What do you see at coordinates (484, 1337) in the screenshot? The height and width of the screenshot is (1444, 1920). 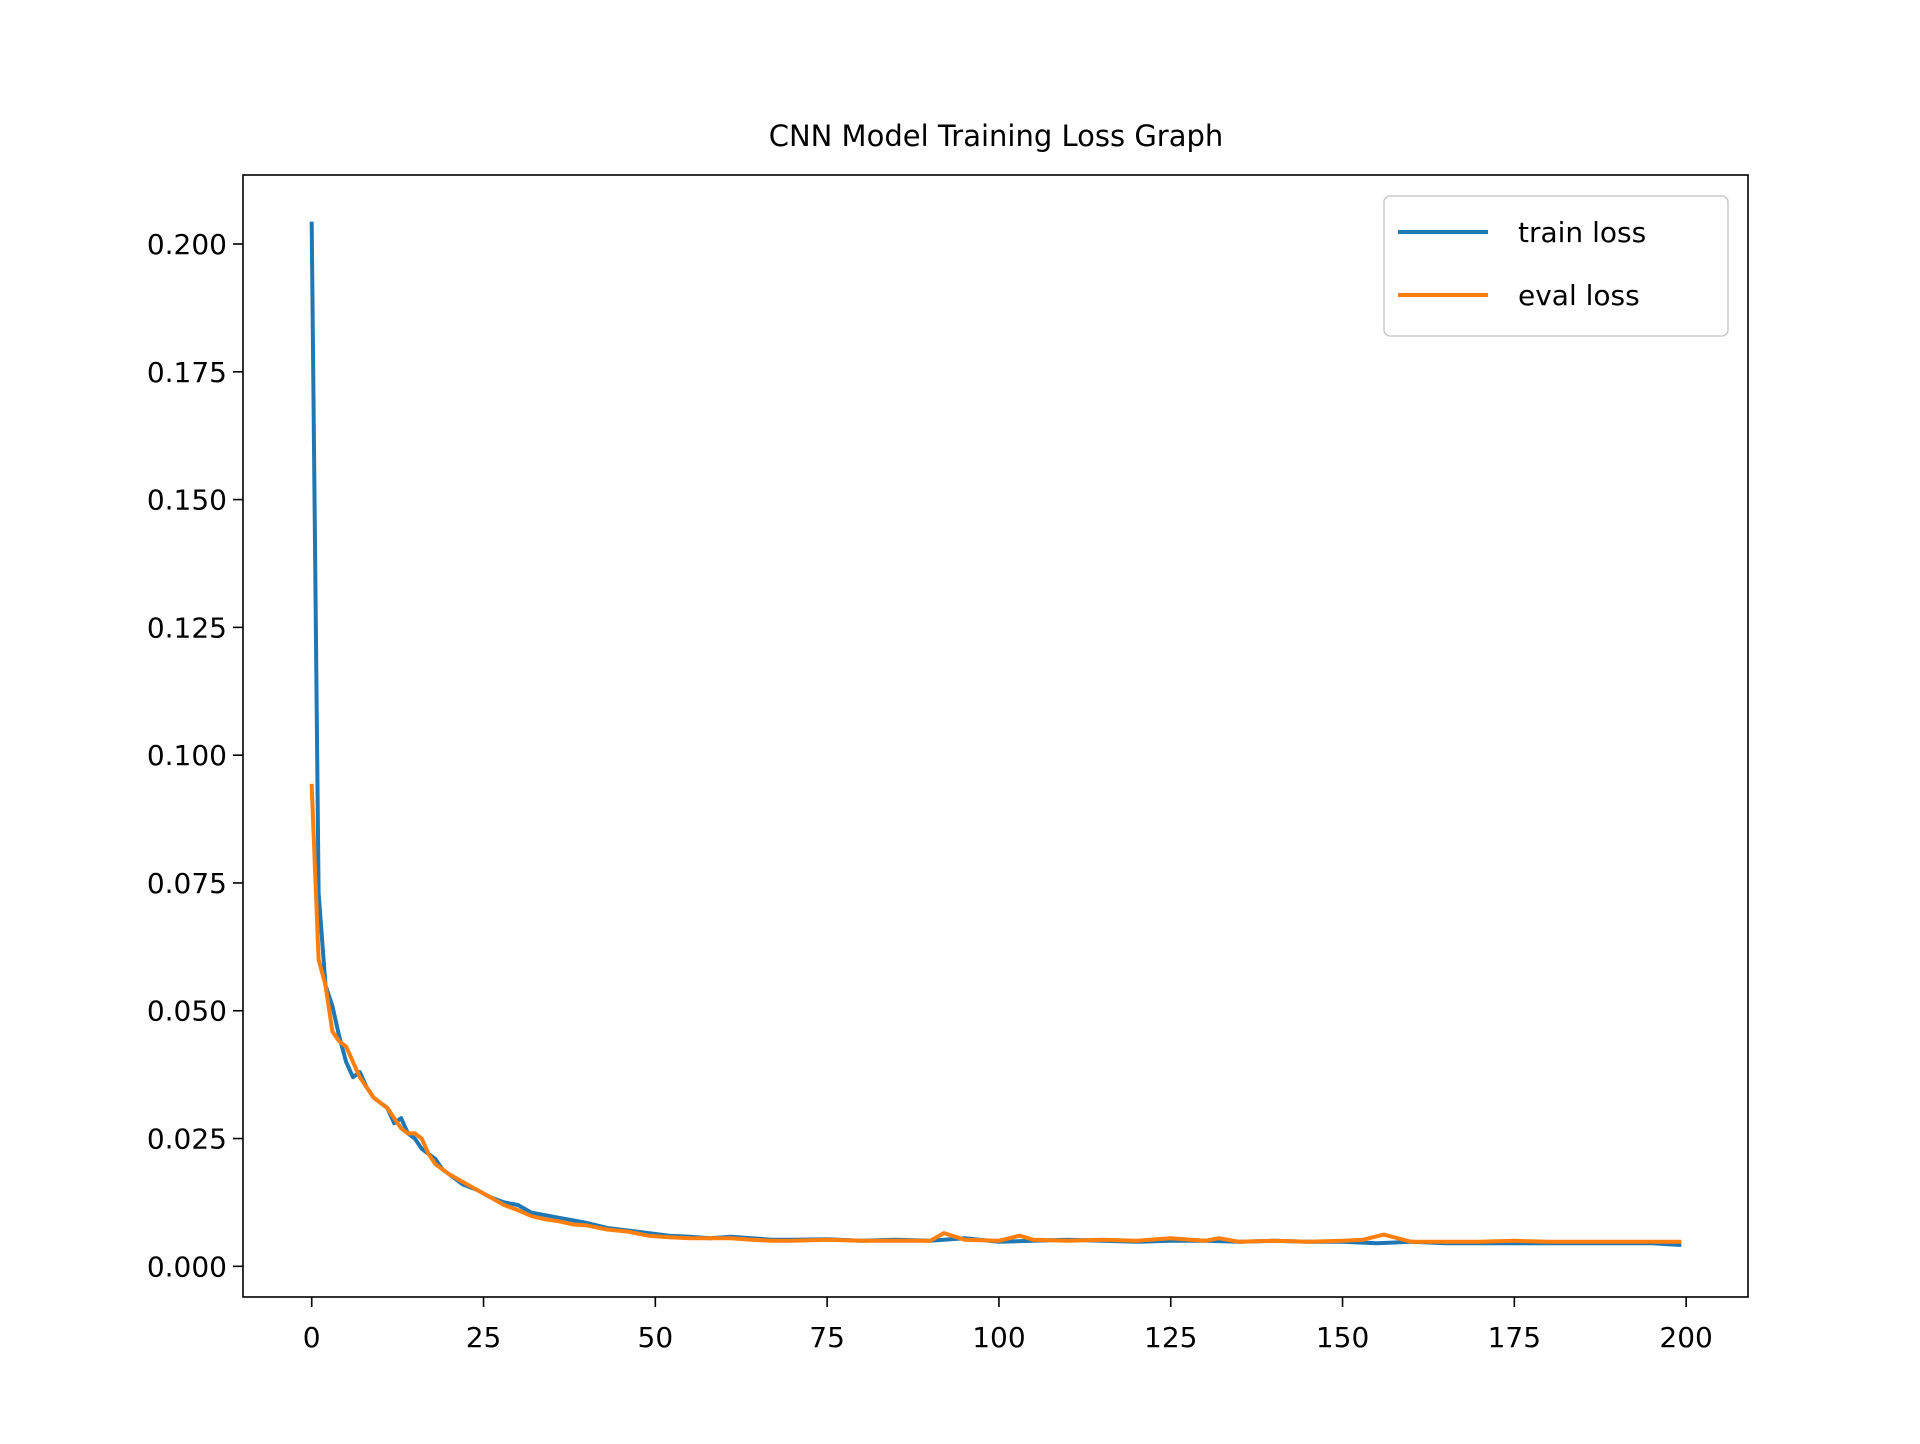 I see `x-tick-label: 25` at bounding box center [484, 1337].